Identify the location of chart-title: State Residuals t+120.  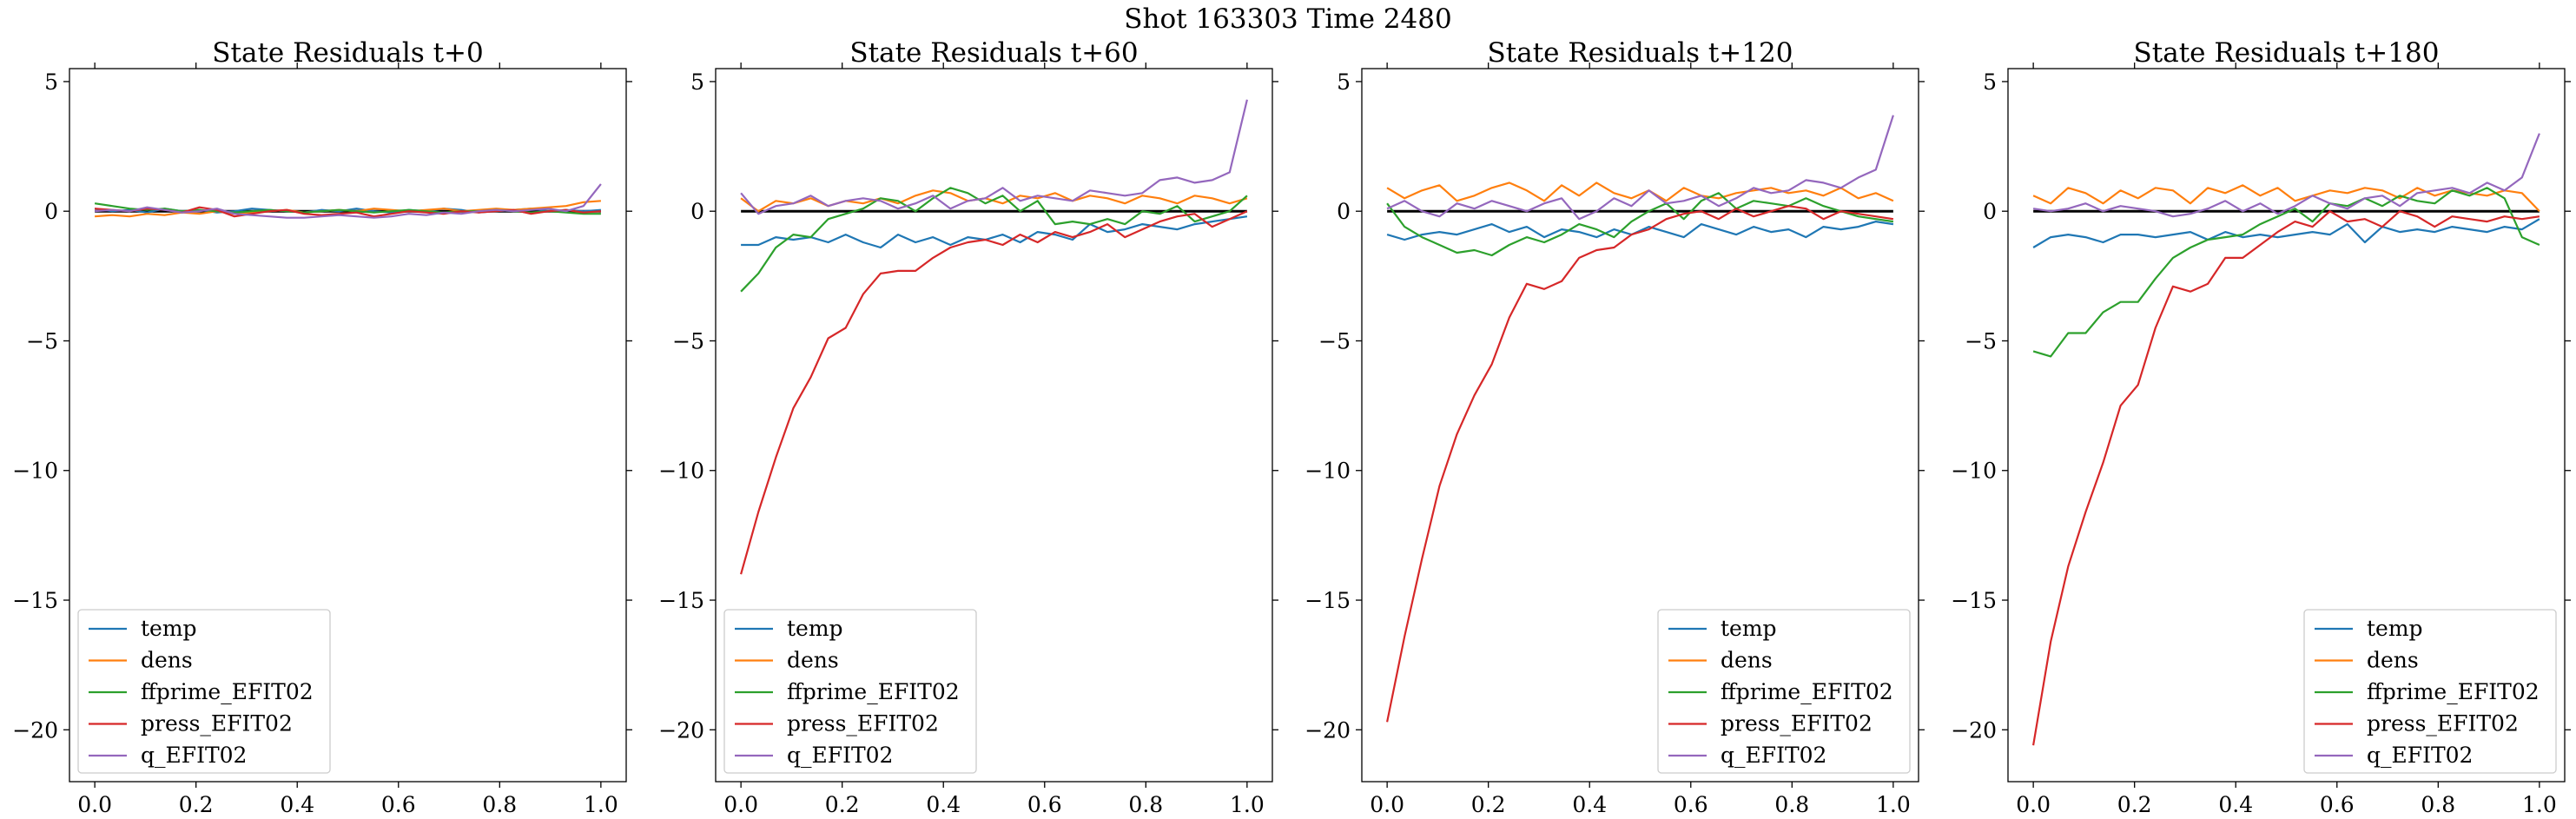
(1640, 53).